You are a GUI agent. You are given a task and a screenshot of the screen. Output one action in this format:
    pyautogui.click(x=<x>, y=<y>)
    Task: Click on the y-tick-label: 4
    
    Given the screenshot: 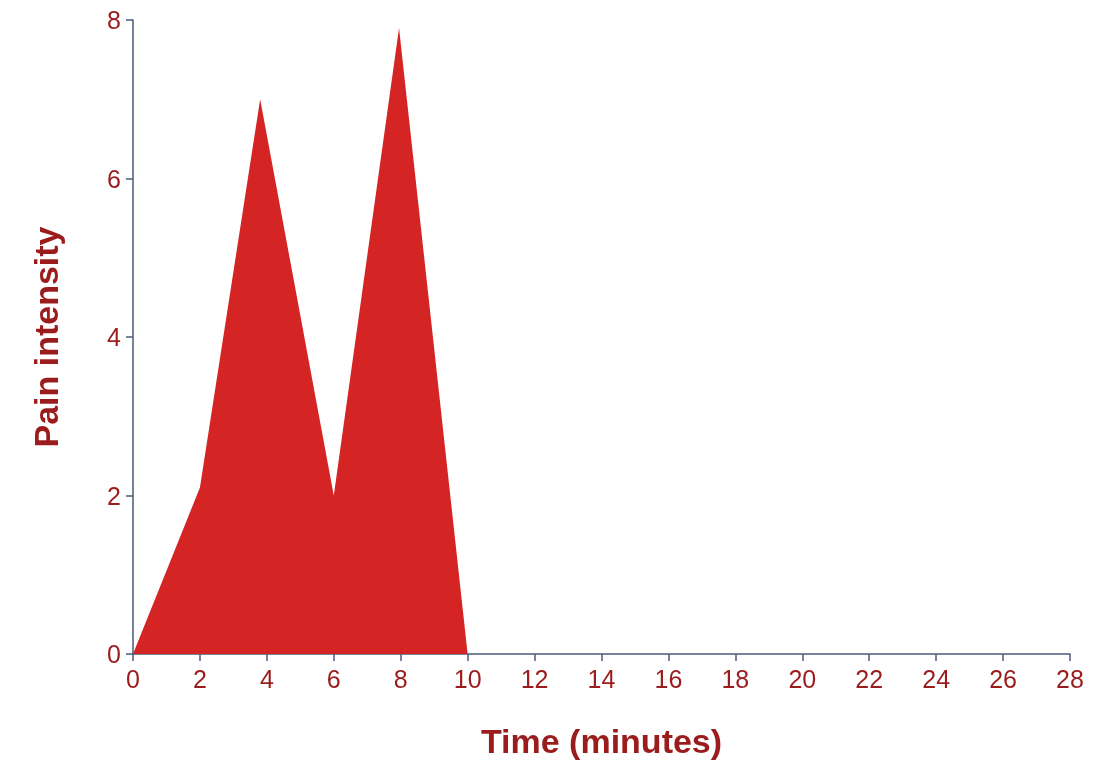 What is the action you would take?
    pyautogui.click(x=114, y=337)
    